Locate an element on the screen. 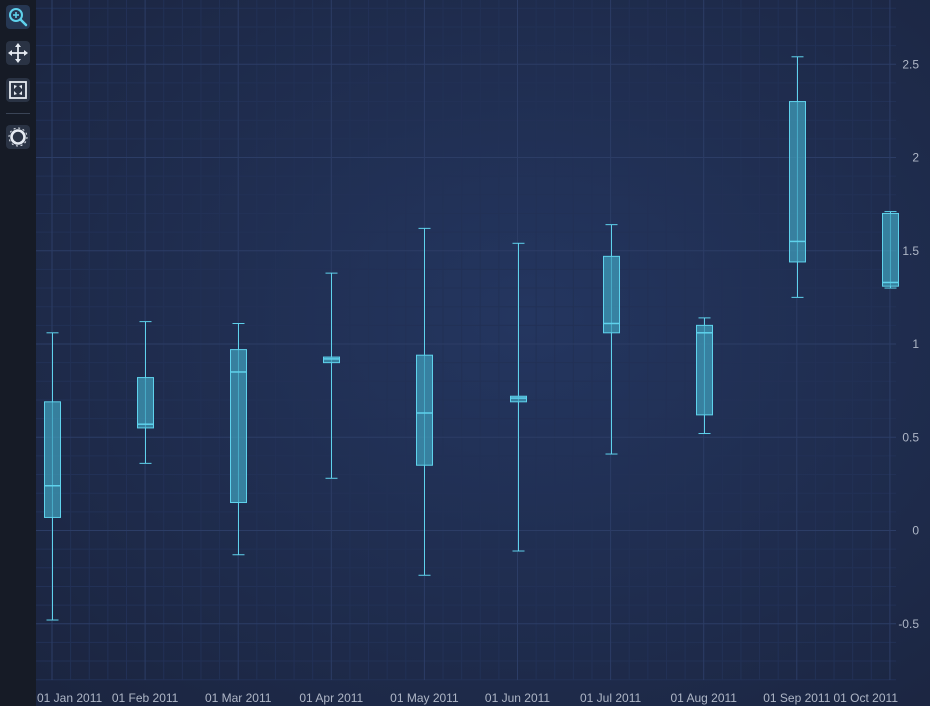 The height and width of the screenshot is (706, 930). x-tick-label: 01 Oct 2011 is located at coordinates (866, 698).